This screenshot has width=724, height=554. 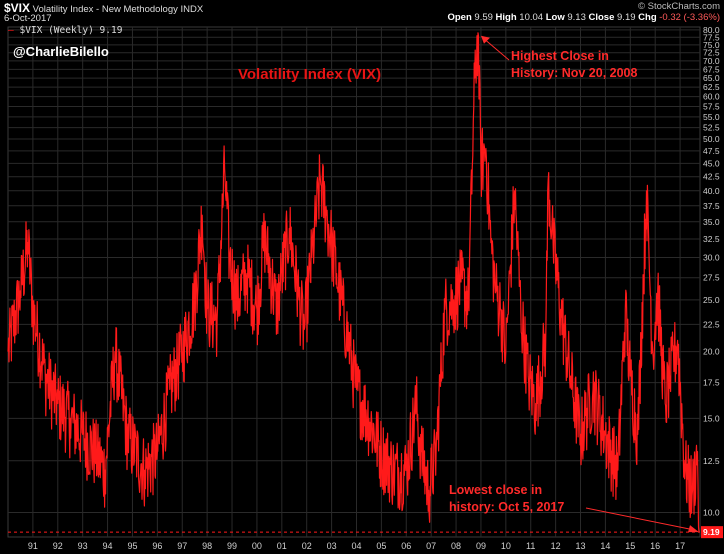 I want to click on x-tick-label: 02, so click(x=307, y=546).